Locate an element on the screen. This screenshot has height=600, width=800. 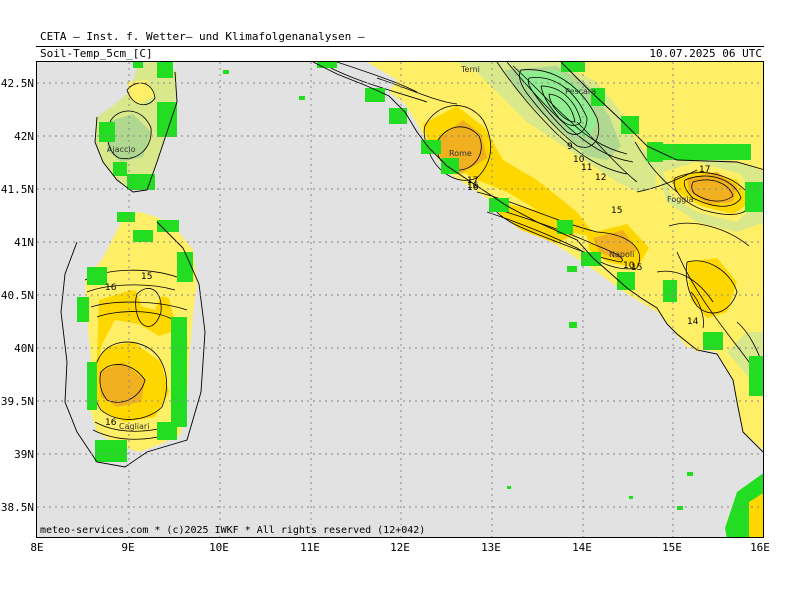
lat-label: 39N is located at coordinates (24, 454).